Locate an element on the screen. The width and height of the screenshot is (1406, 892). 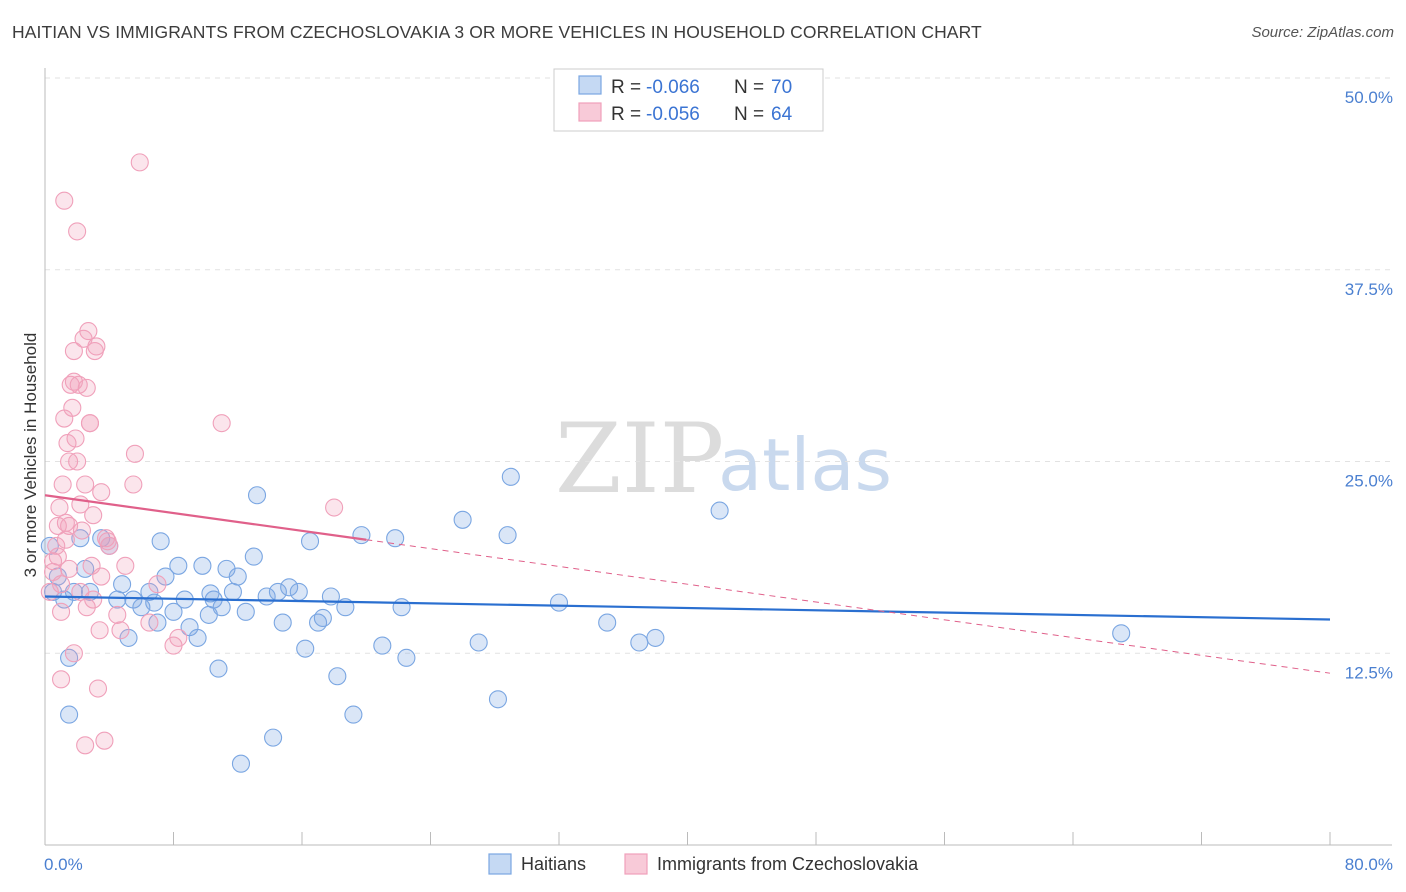
x-tick-label-0: 0.0% is located at coordinates (63, 864).